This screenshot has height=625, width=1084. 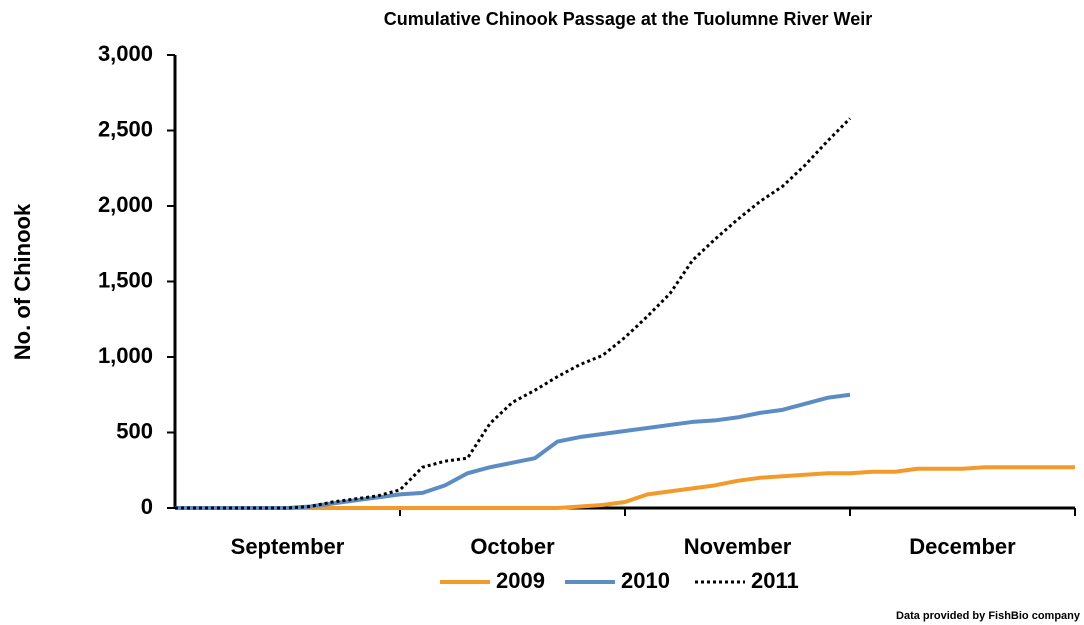 I want to click on x-tick-label: November, so click(x=738, y=546).